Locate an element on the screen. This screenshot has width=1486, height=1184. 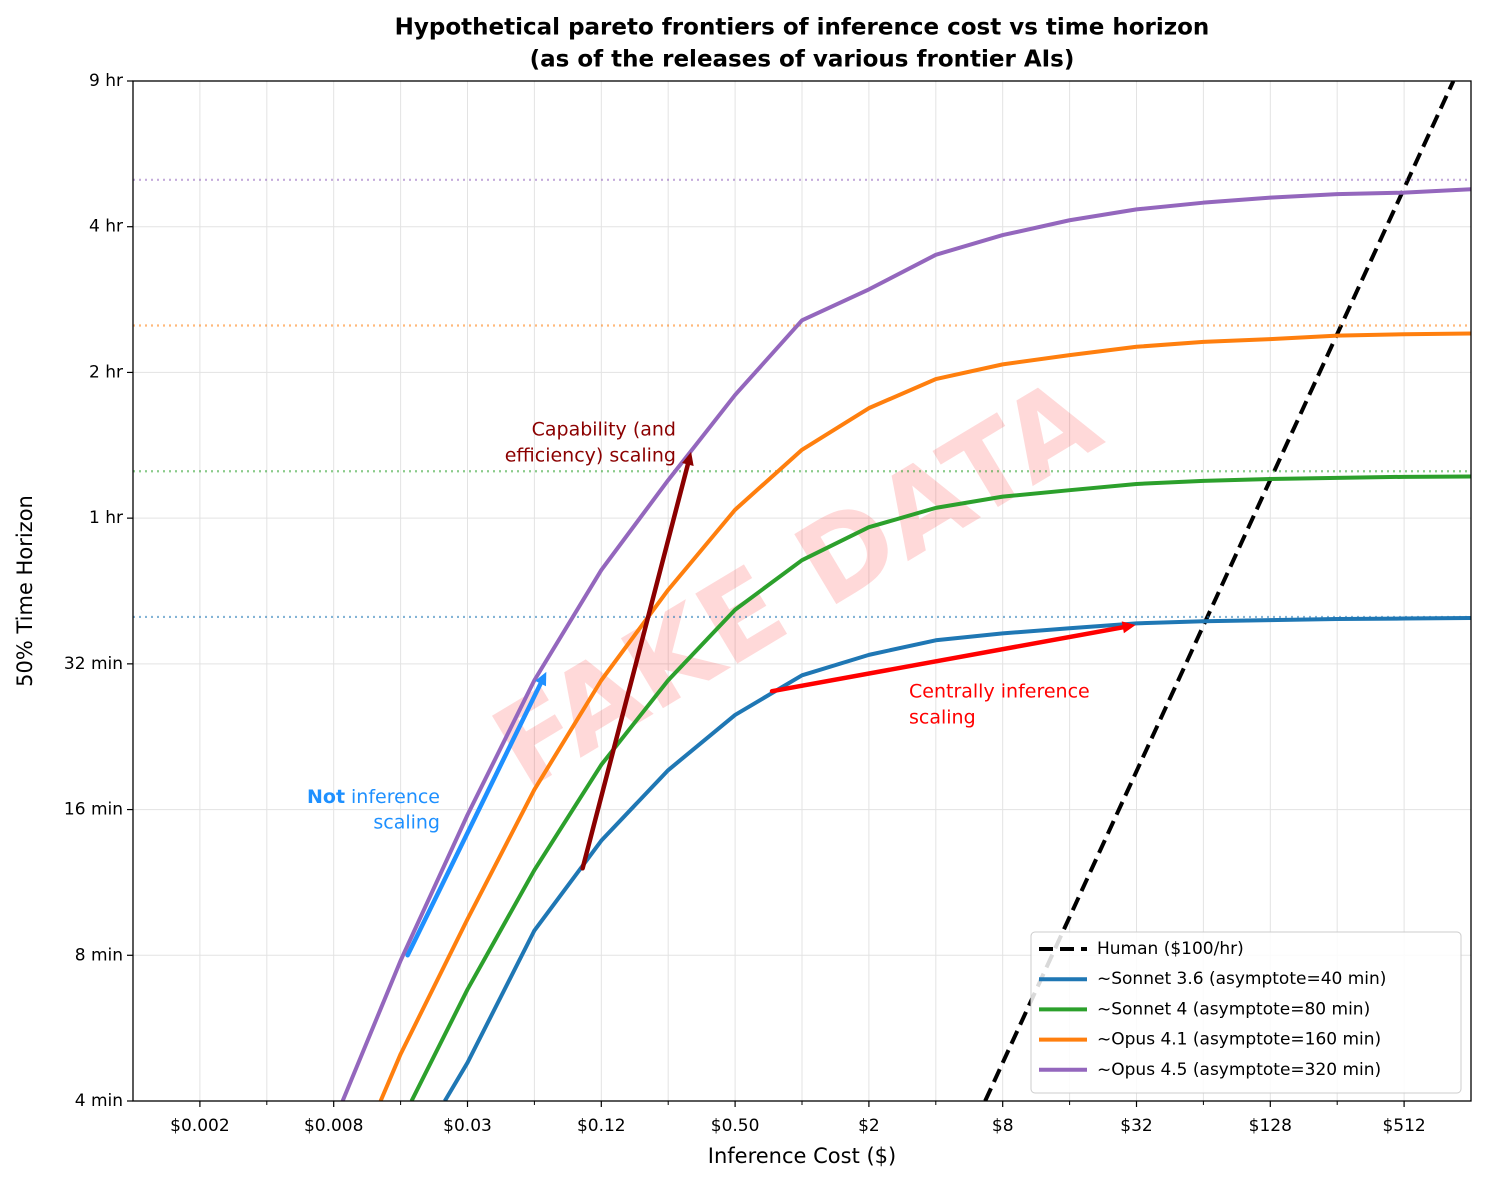
x-tick-label: $0.50 is located at coordinates (735, 1126).